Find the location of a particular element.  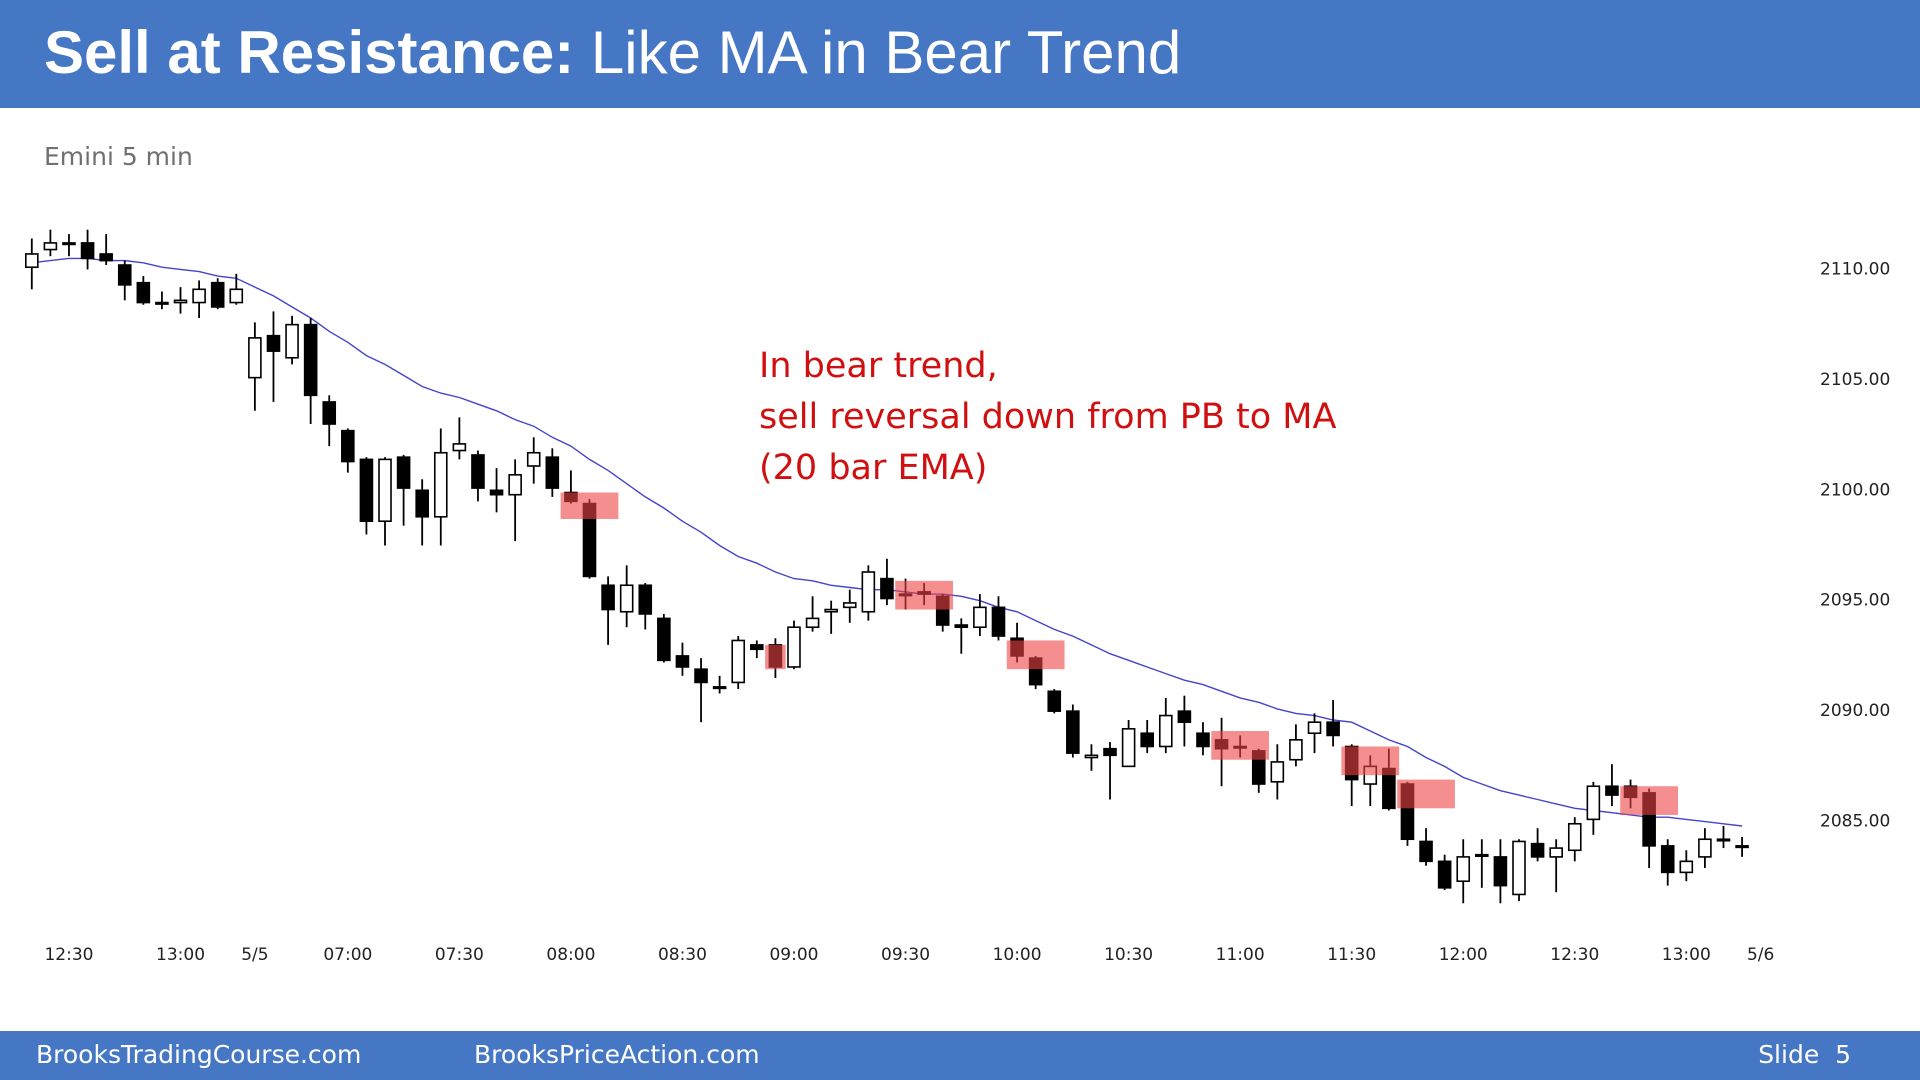

x-tick-label: 5/5 is located at coordinates (254, 955).